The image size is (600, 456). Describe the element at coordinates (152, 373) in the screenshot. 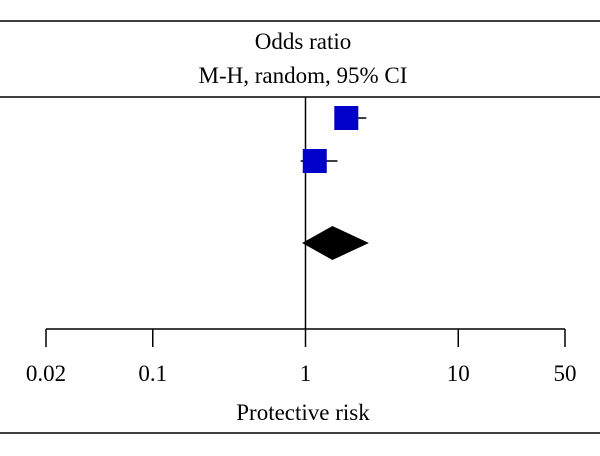

I see `x-tick-label: 0.1` at that location.